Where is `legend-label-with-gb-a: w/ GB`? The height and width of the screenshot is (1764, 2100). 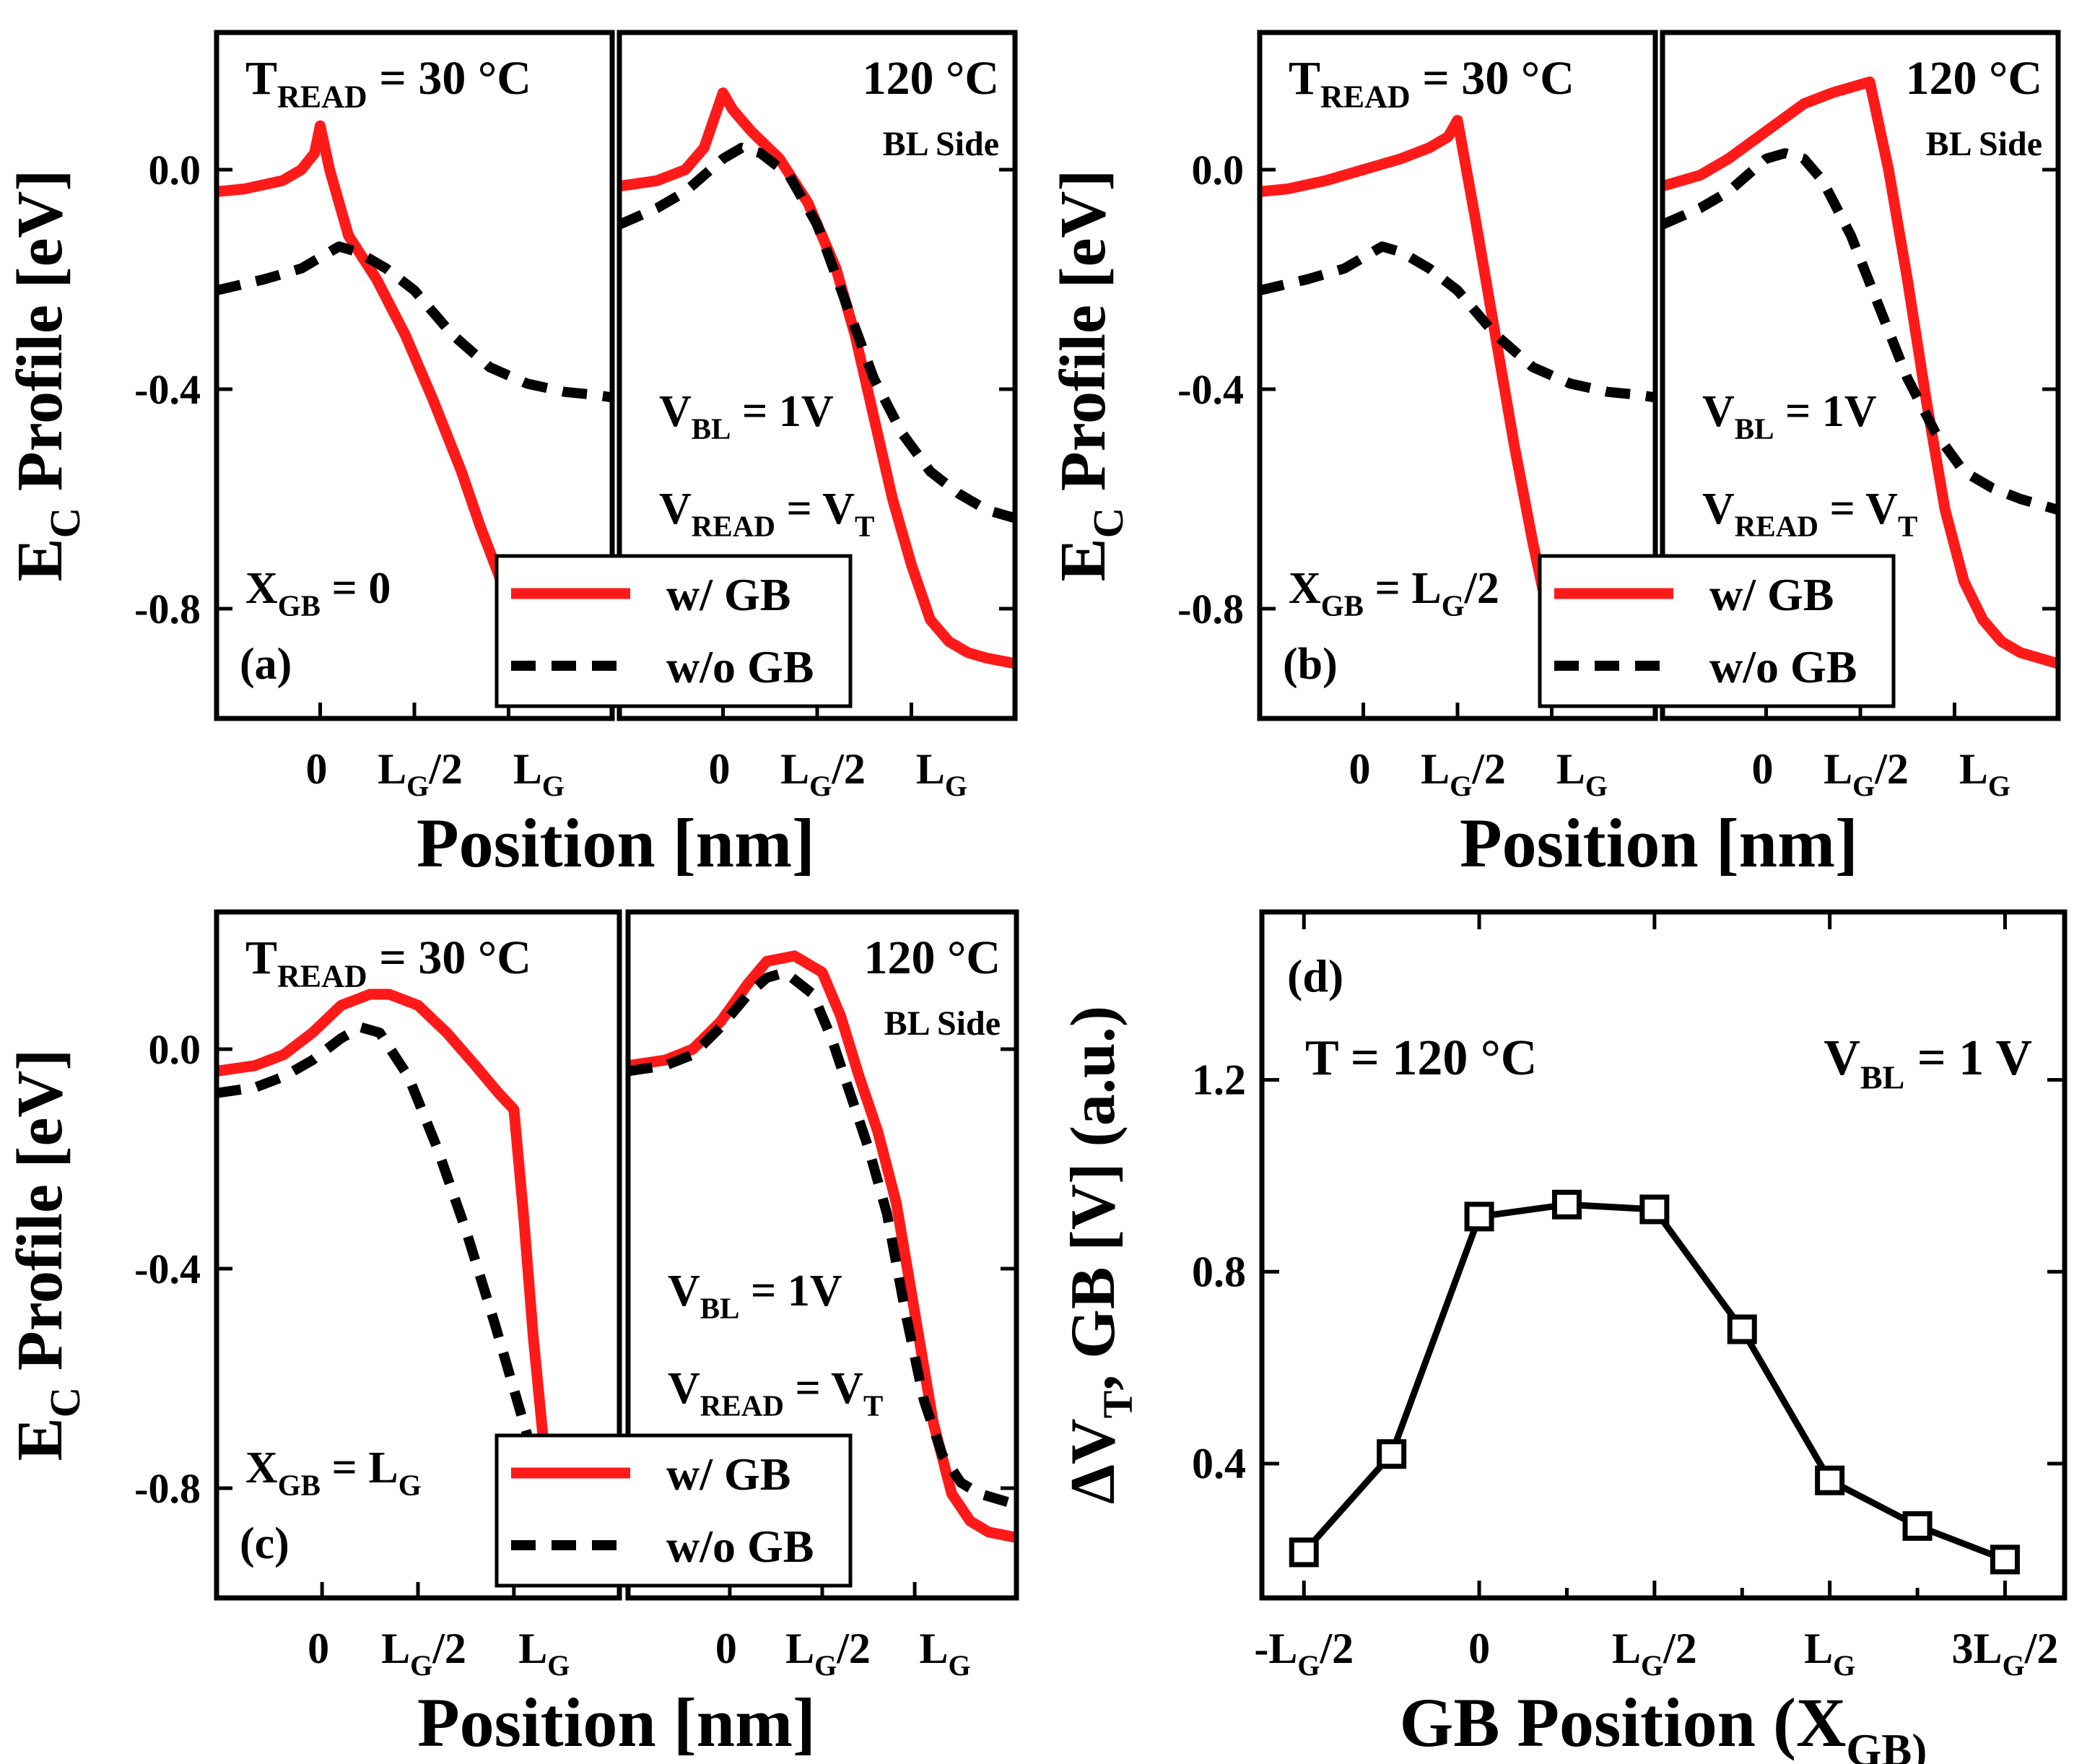 legend-label-with-gb-a: w/ GB is located at coordinates (728, 594).